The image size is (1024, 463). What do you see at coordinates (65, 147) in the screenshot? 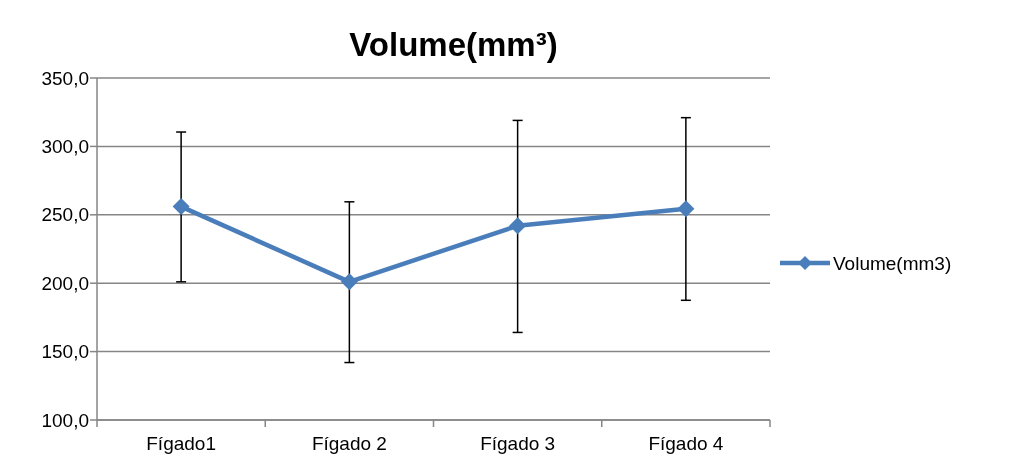
I see `y-tick-label: 300,0` at bounding box center [65, 147].